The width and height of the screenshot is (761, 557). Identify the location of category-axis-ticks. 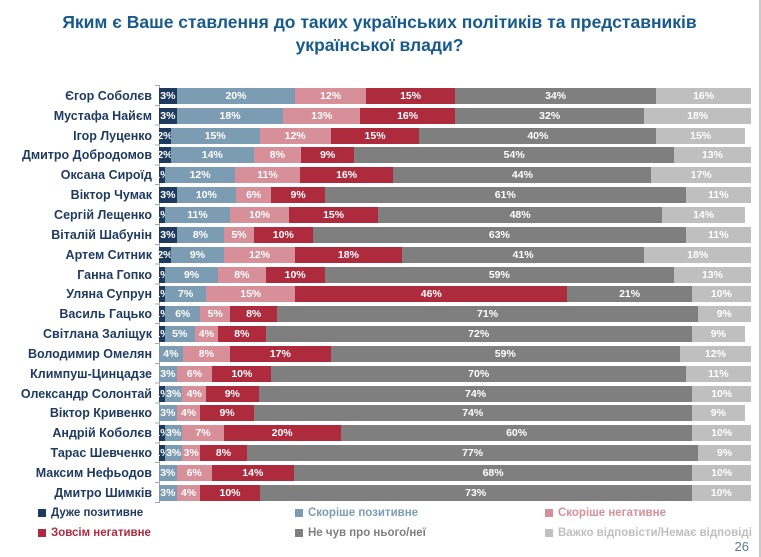
(157, 294).